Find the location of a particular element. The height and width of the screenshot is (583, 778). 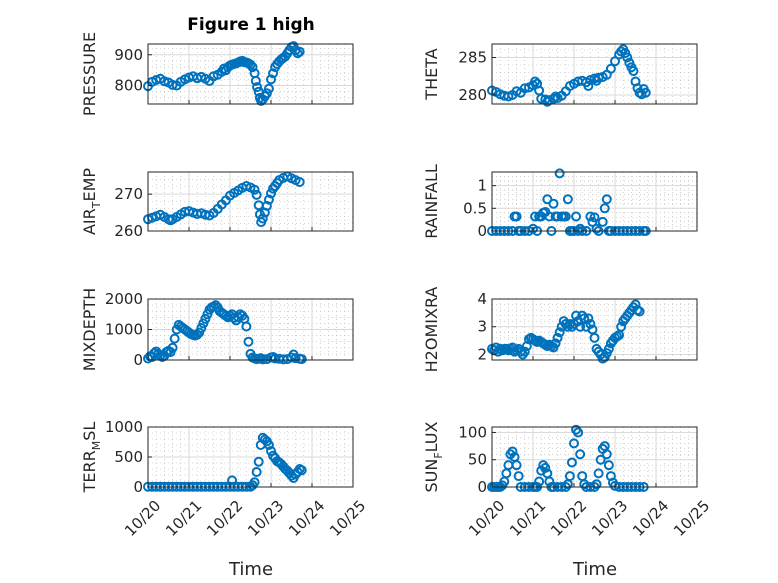

y-axis-label: TERRMSL is located at coordinates (91, 458).